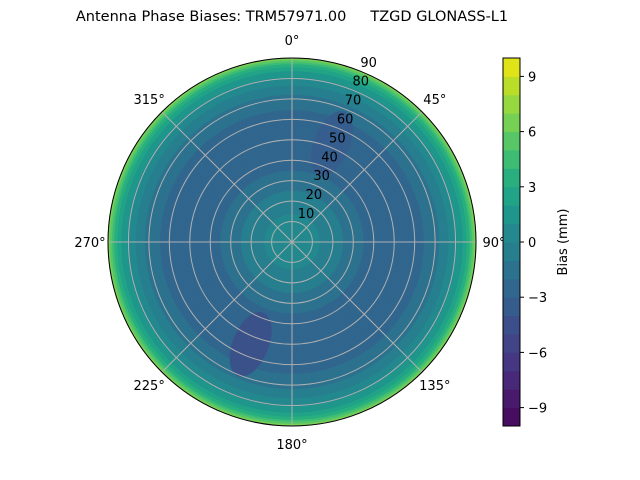 The image size is (640, 480). I want to click on radial-tick-label: 50, so click(337, 138).